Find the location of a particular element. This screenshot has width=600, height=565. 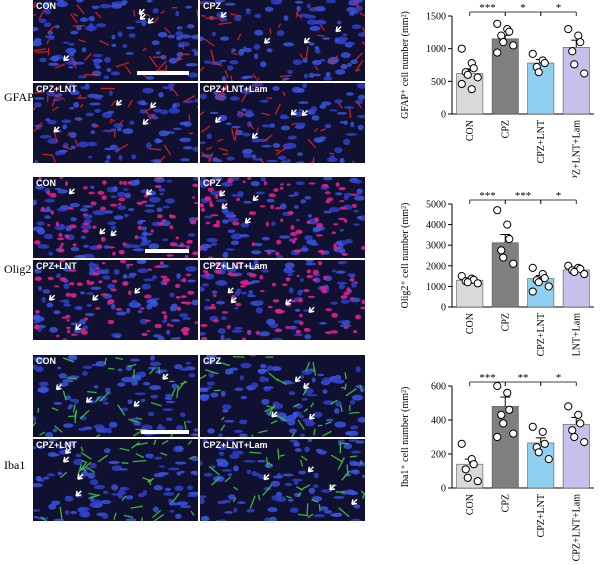

y-tick-label: 500 is located at coordinates (438, 82).